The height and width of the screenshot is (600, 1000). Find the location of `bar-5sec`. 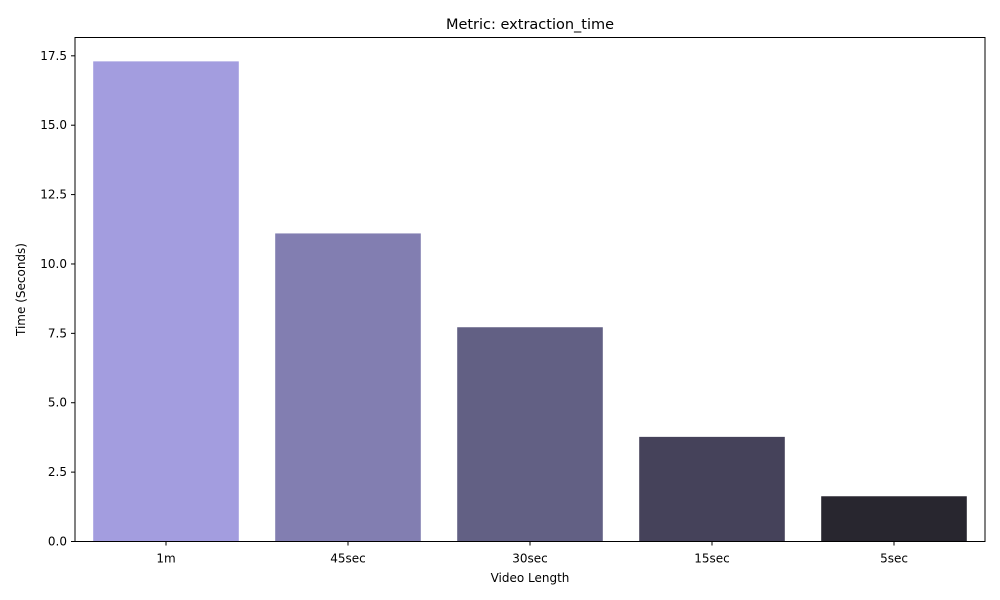

bar-5sec is located at coordinates (894, 519).